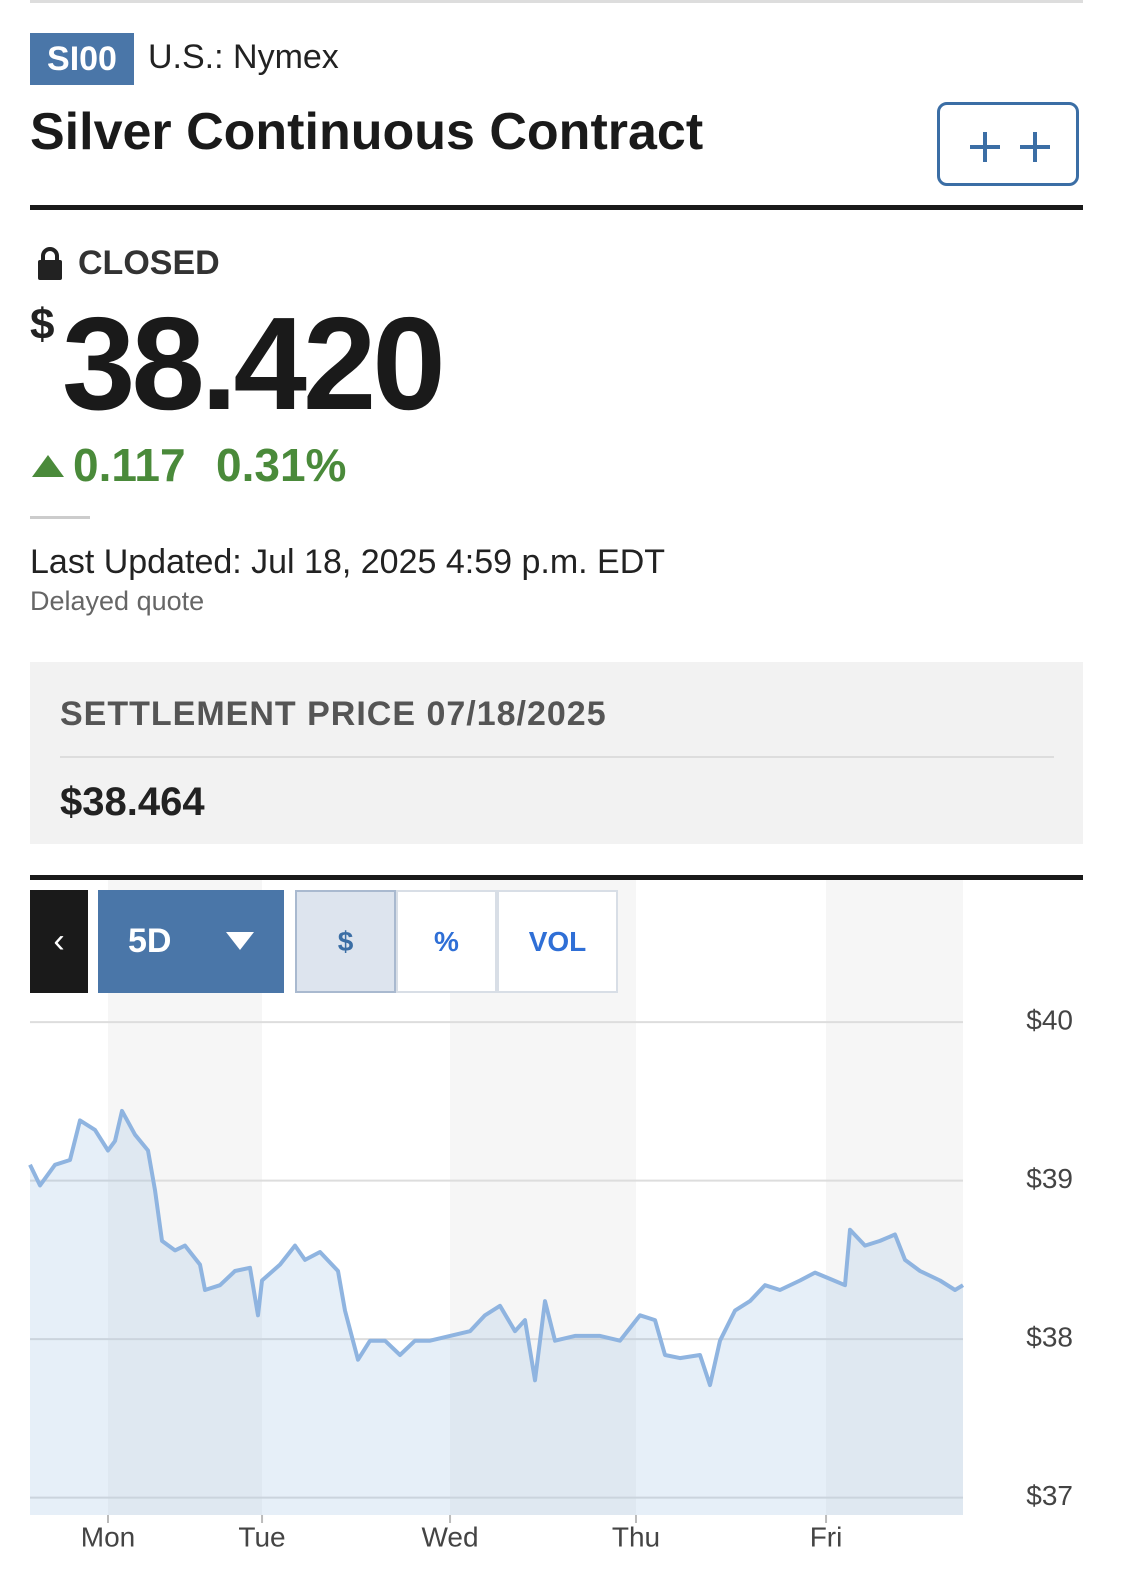 Image resolution: width=1125 pixels, height=1585 pixels. Describe the element at coordinates (1049, 1336) in the screenshot. I see `y-tick-label: $38` at that location.